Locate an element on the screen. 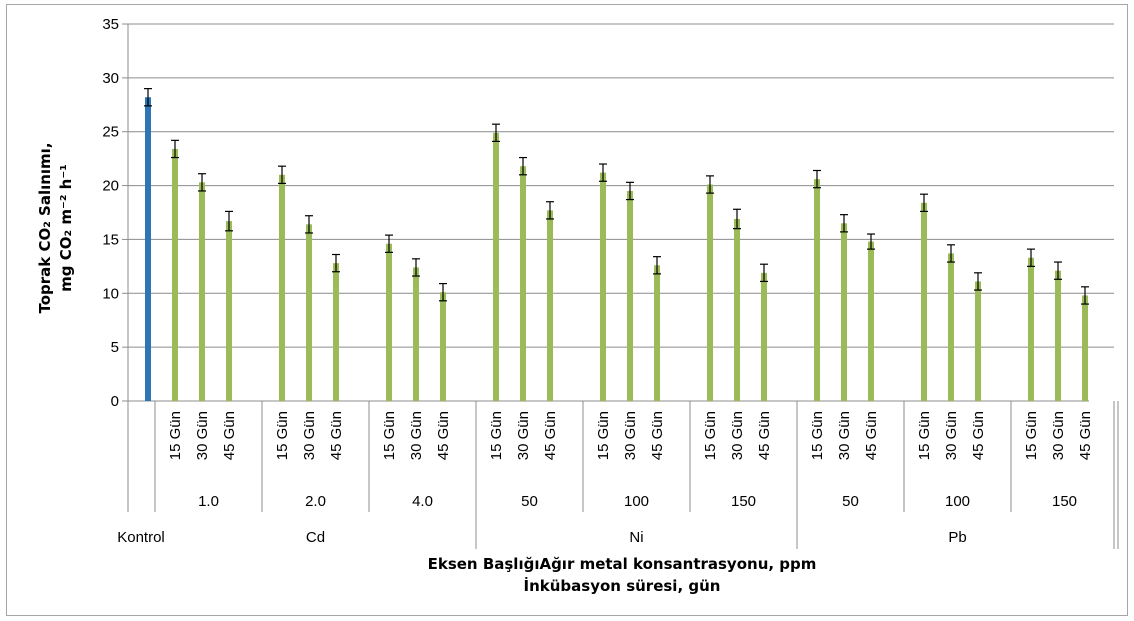  bar-Cd-2.0-2 is located at coordinates (309, 312).